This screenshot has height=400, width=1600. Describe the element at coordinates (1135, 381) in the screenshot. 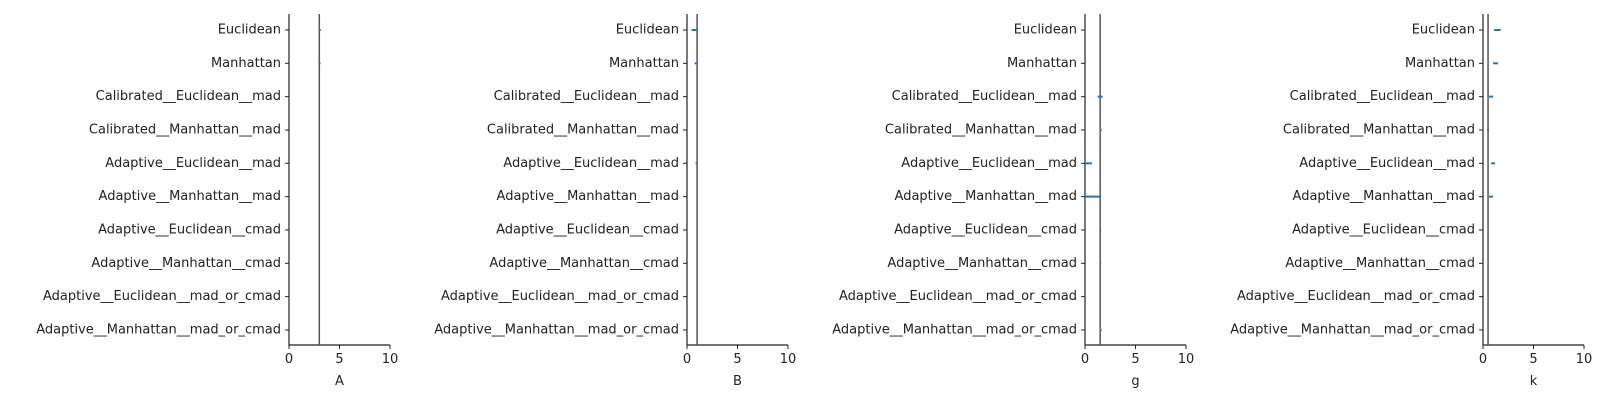

I see `x-axis-label: g` at that location.